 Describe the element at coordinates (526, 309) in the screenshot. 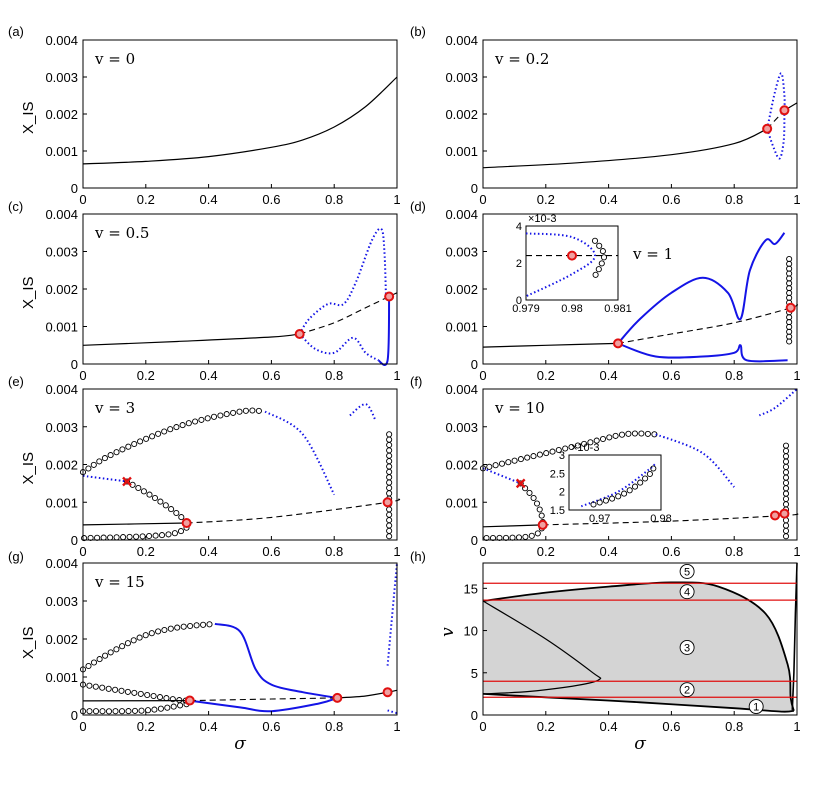

I see `inset-x-tick-label: 0.979` at that location.